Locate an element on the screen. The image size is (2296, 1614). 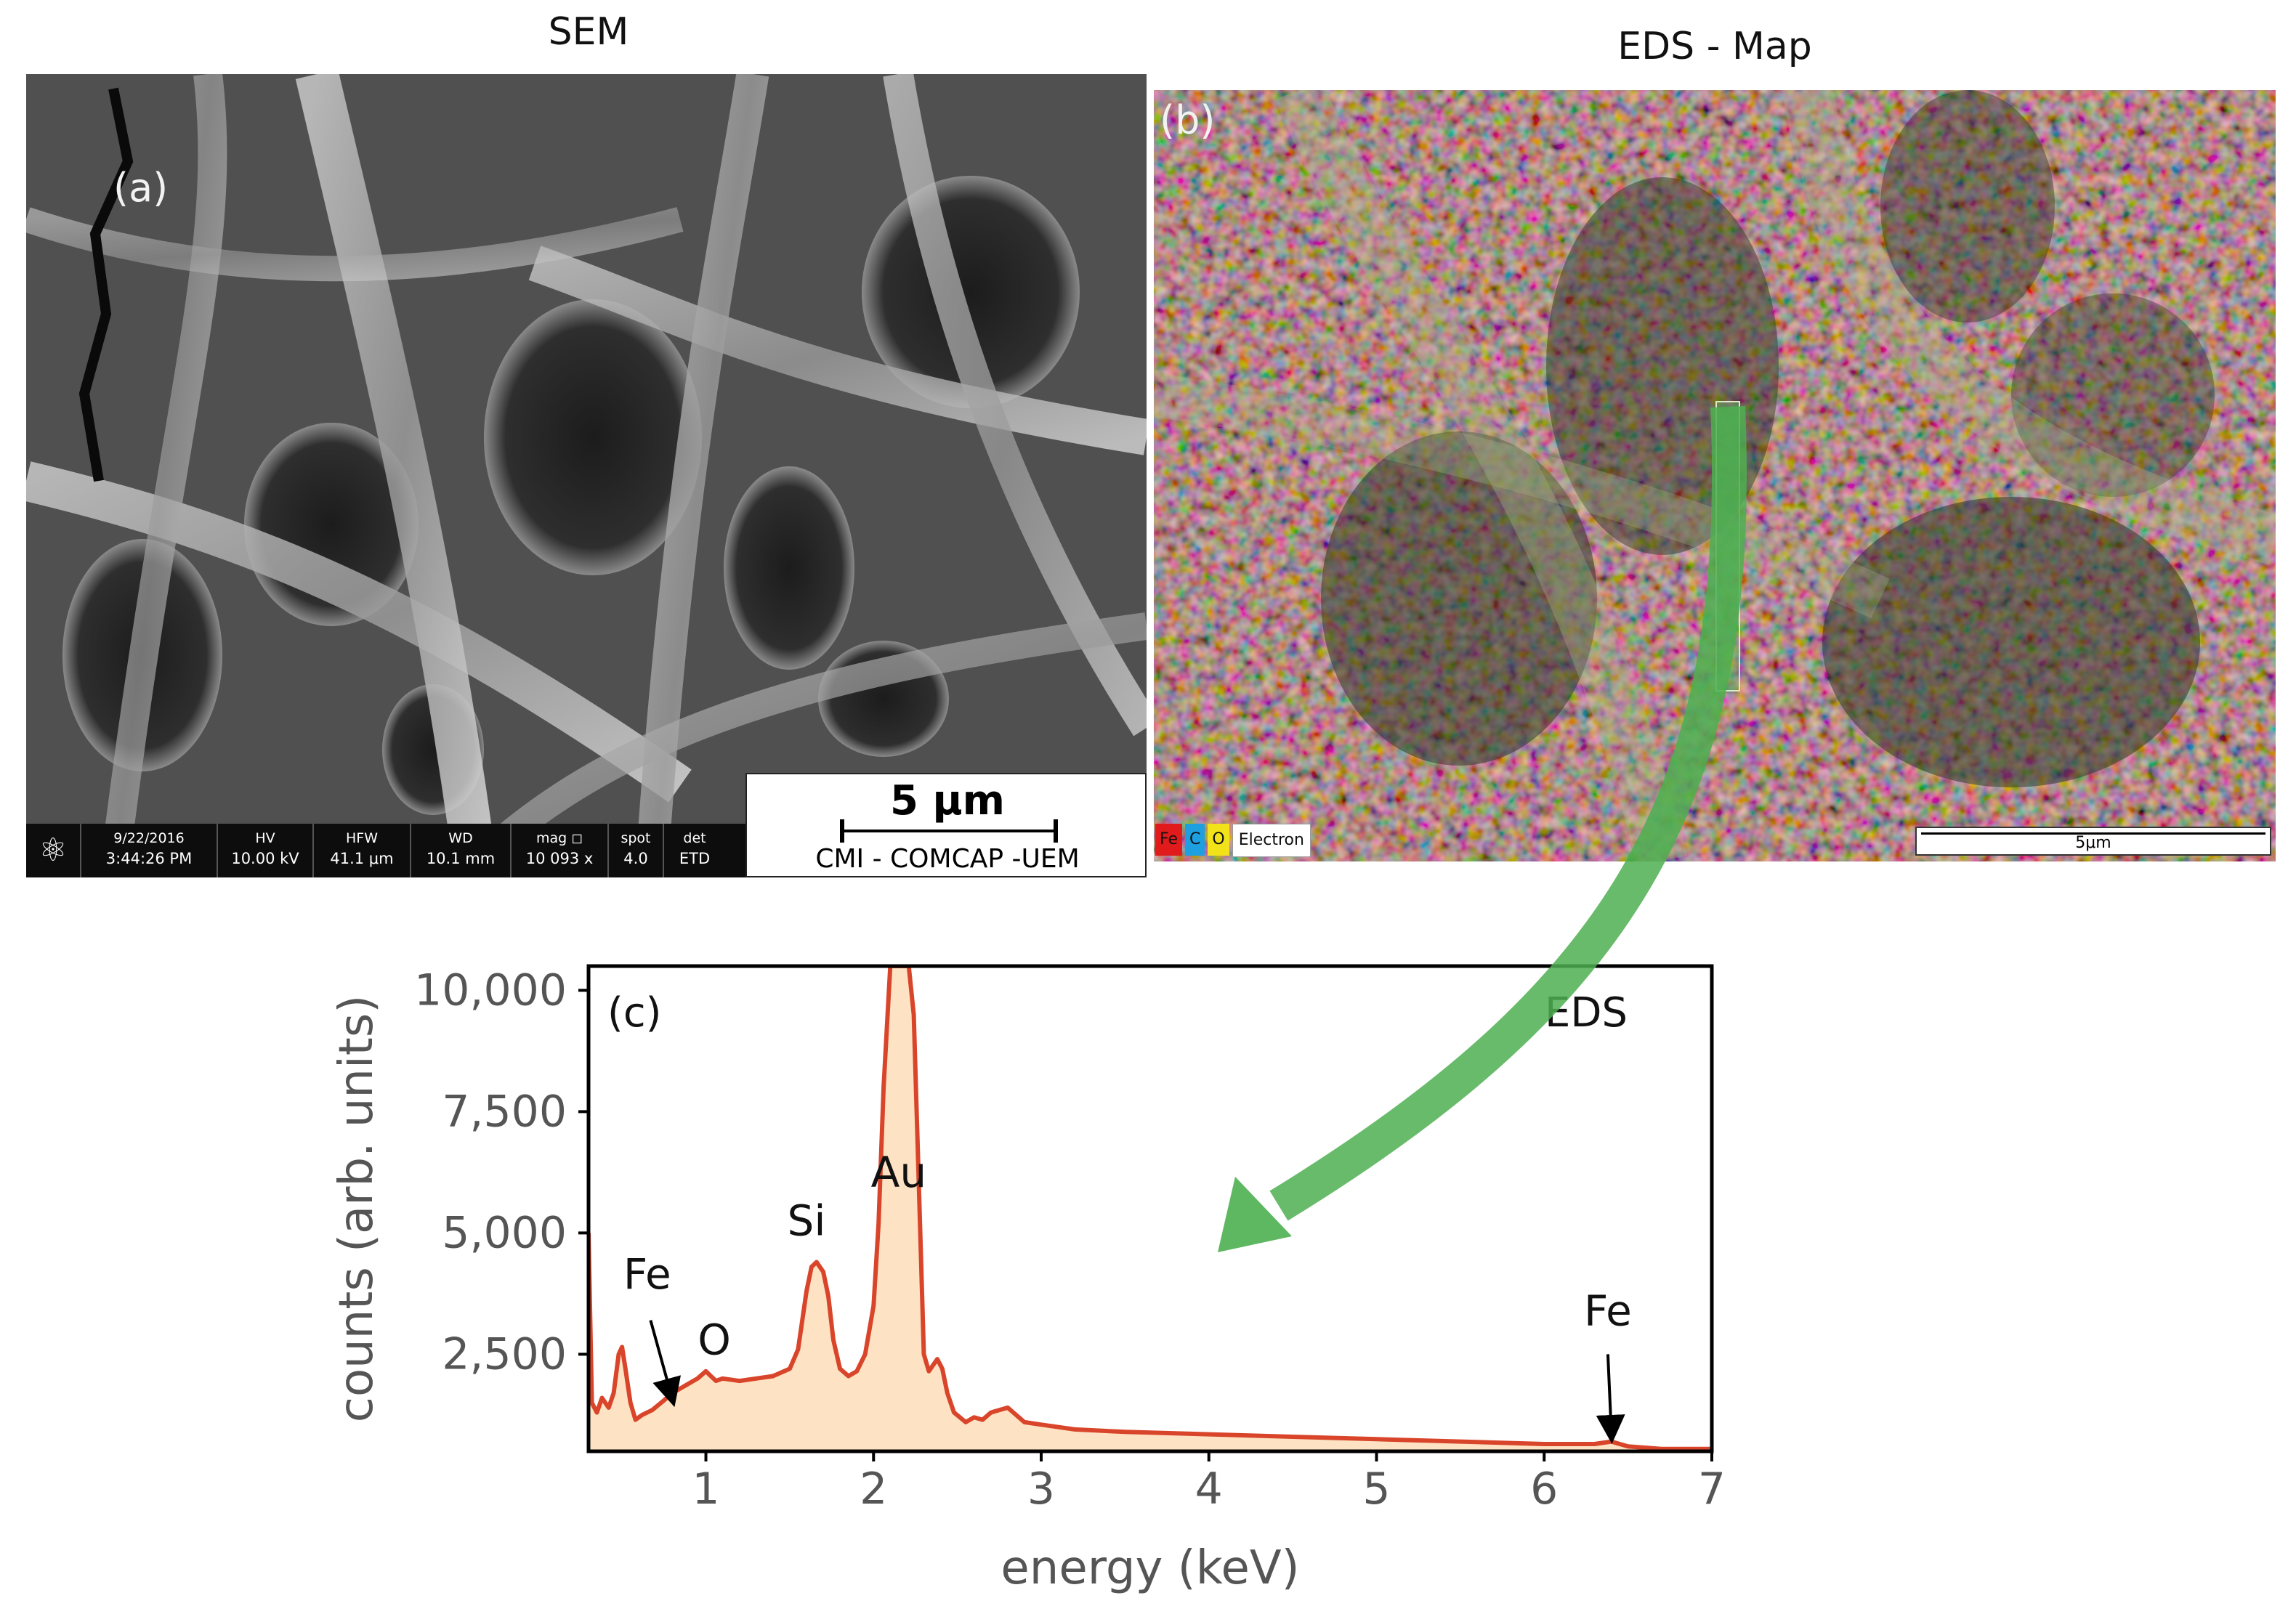
eds-map-scalebar: 5μm is located at coordinates (2093, 841).